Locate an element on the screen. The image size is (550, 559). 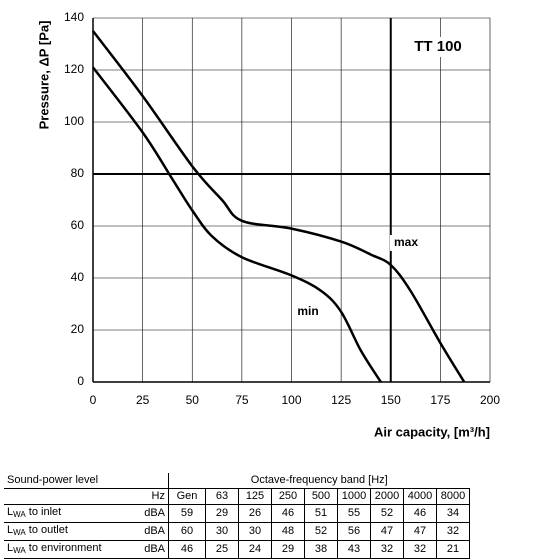
table-cell: 63 is located at coordinates (222, 496).